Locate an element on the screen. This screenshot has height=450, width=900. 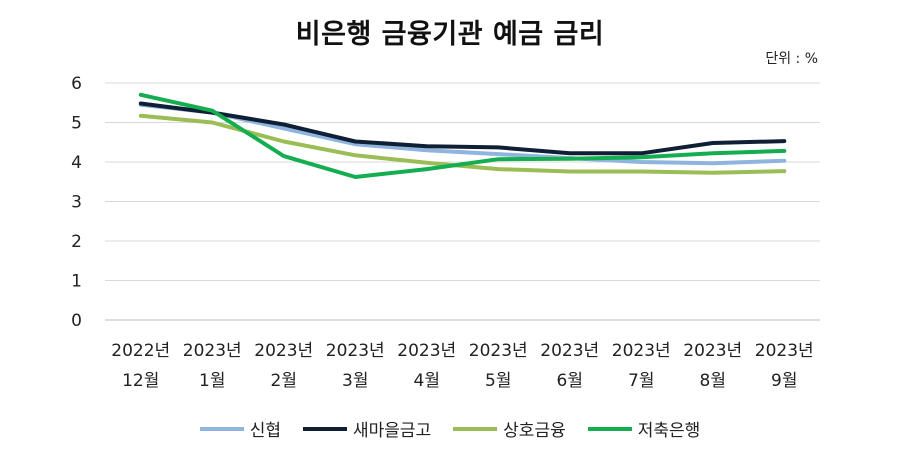
chart-title: 비은행 금융기관 예금 금리 is located at coordinates (450, 34).